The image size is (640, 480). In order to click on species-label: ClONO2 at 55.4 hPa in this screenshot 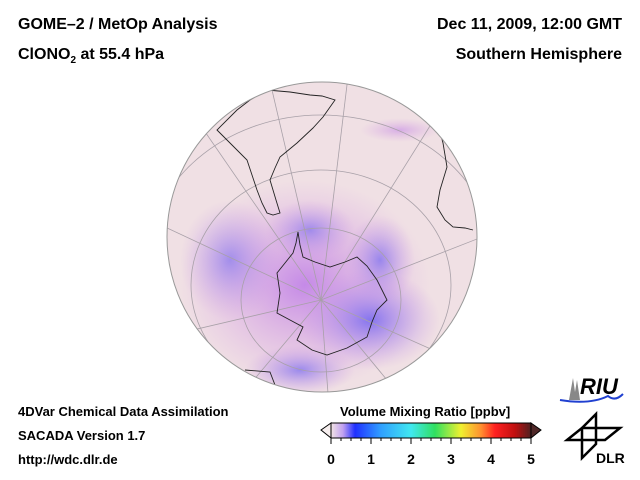, I will do `click(91, 56)`.